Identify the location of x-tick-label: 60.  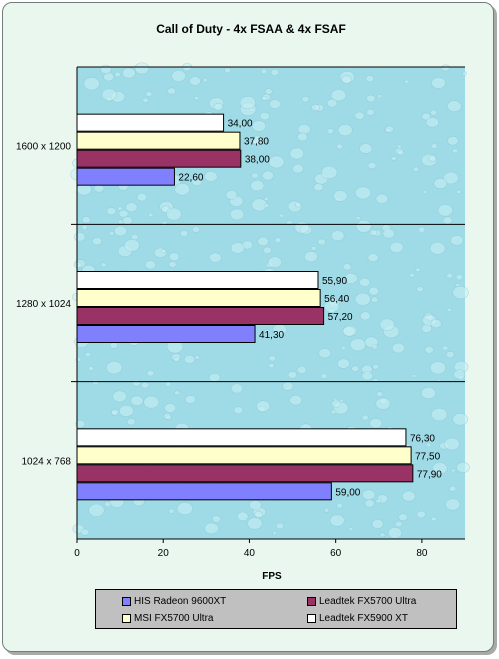
(336, 553).